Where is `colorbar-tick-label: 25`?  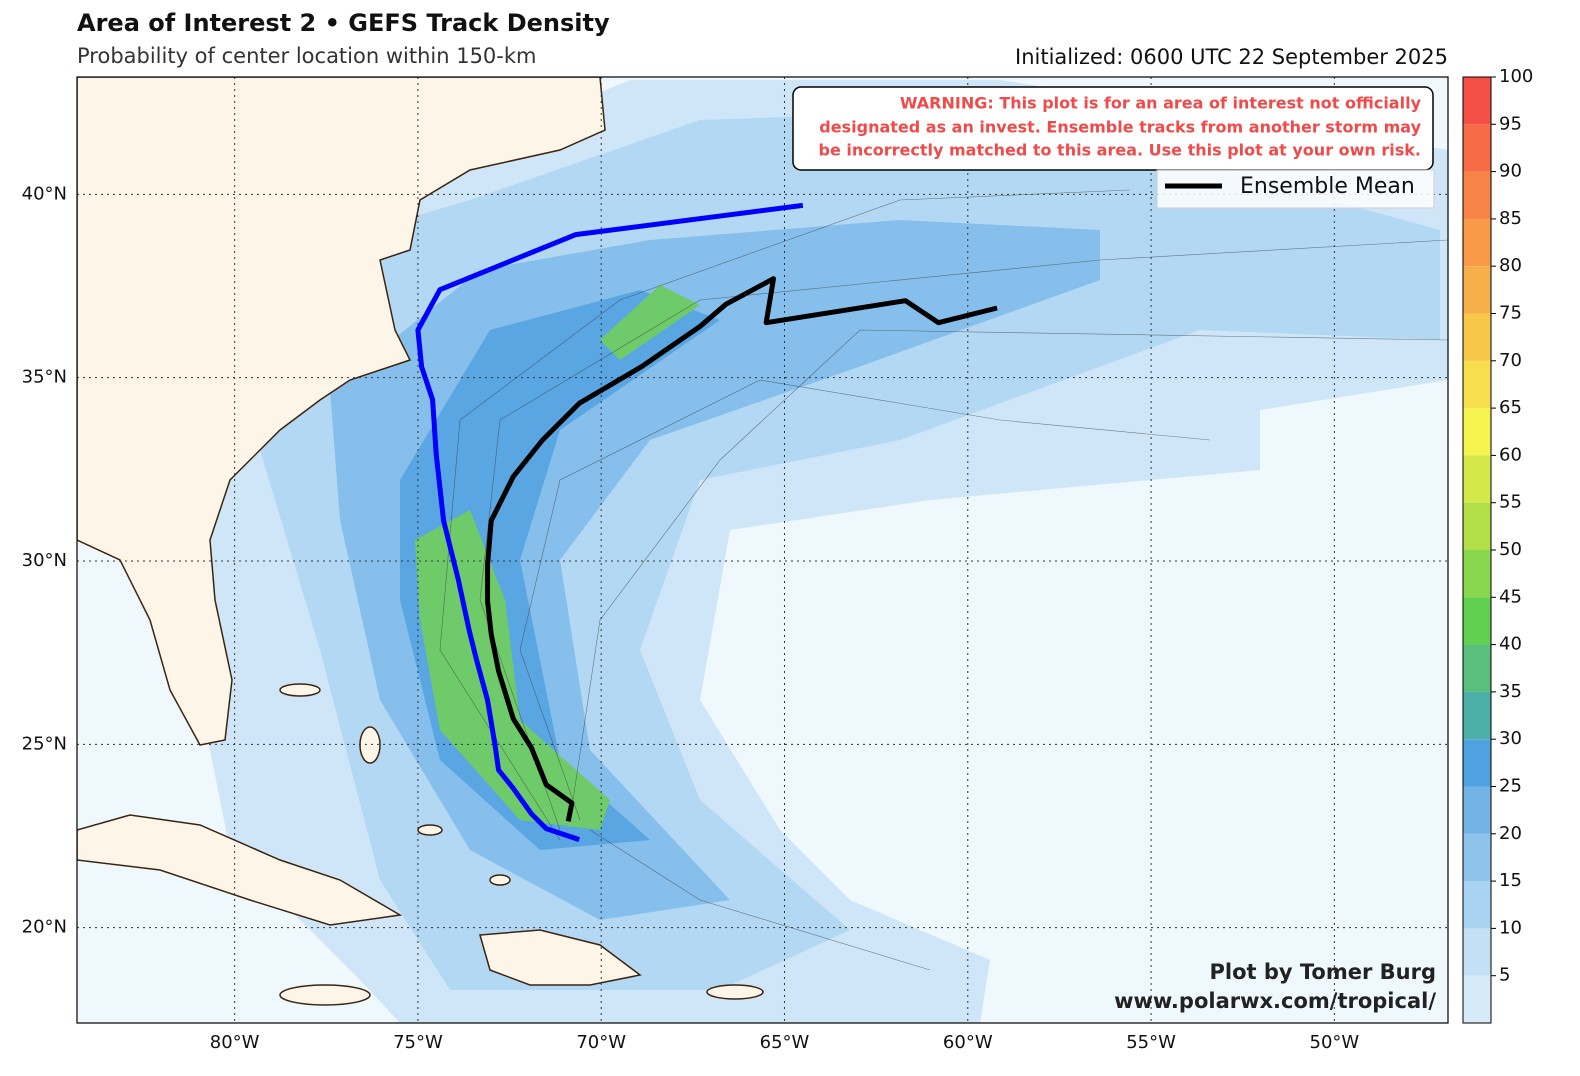 colorbar-tick-label: 25 is located at coordinates (1510, 786).